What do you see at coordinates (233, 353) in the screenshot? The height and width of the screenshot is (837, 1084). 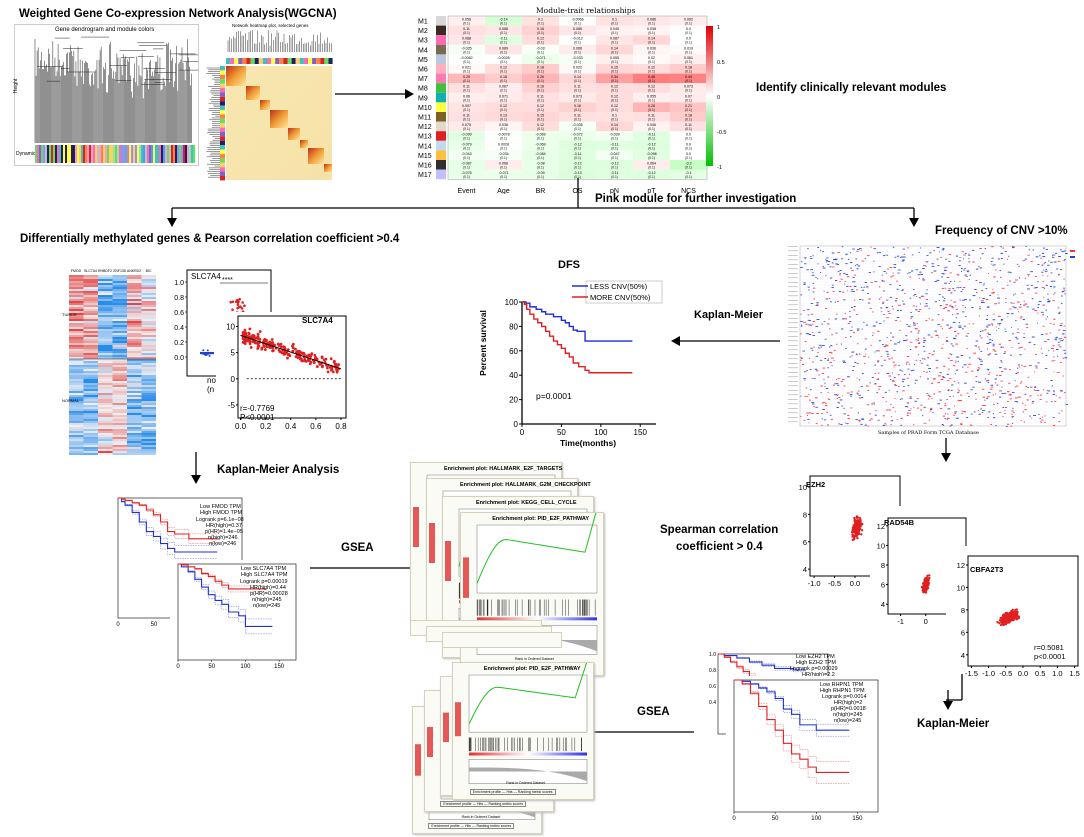 I see `scatter-ytick: 5` at bounding box center [233, 353].